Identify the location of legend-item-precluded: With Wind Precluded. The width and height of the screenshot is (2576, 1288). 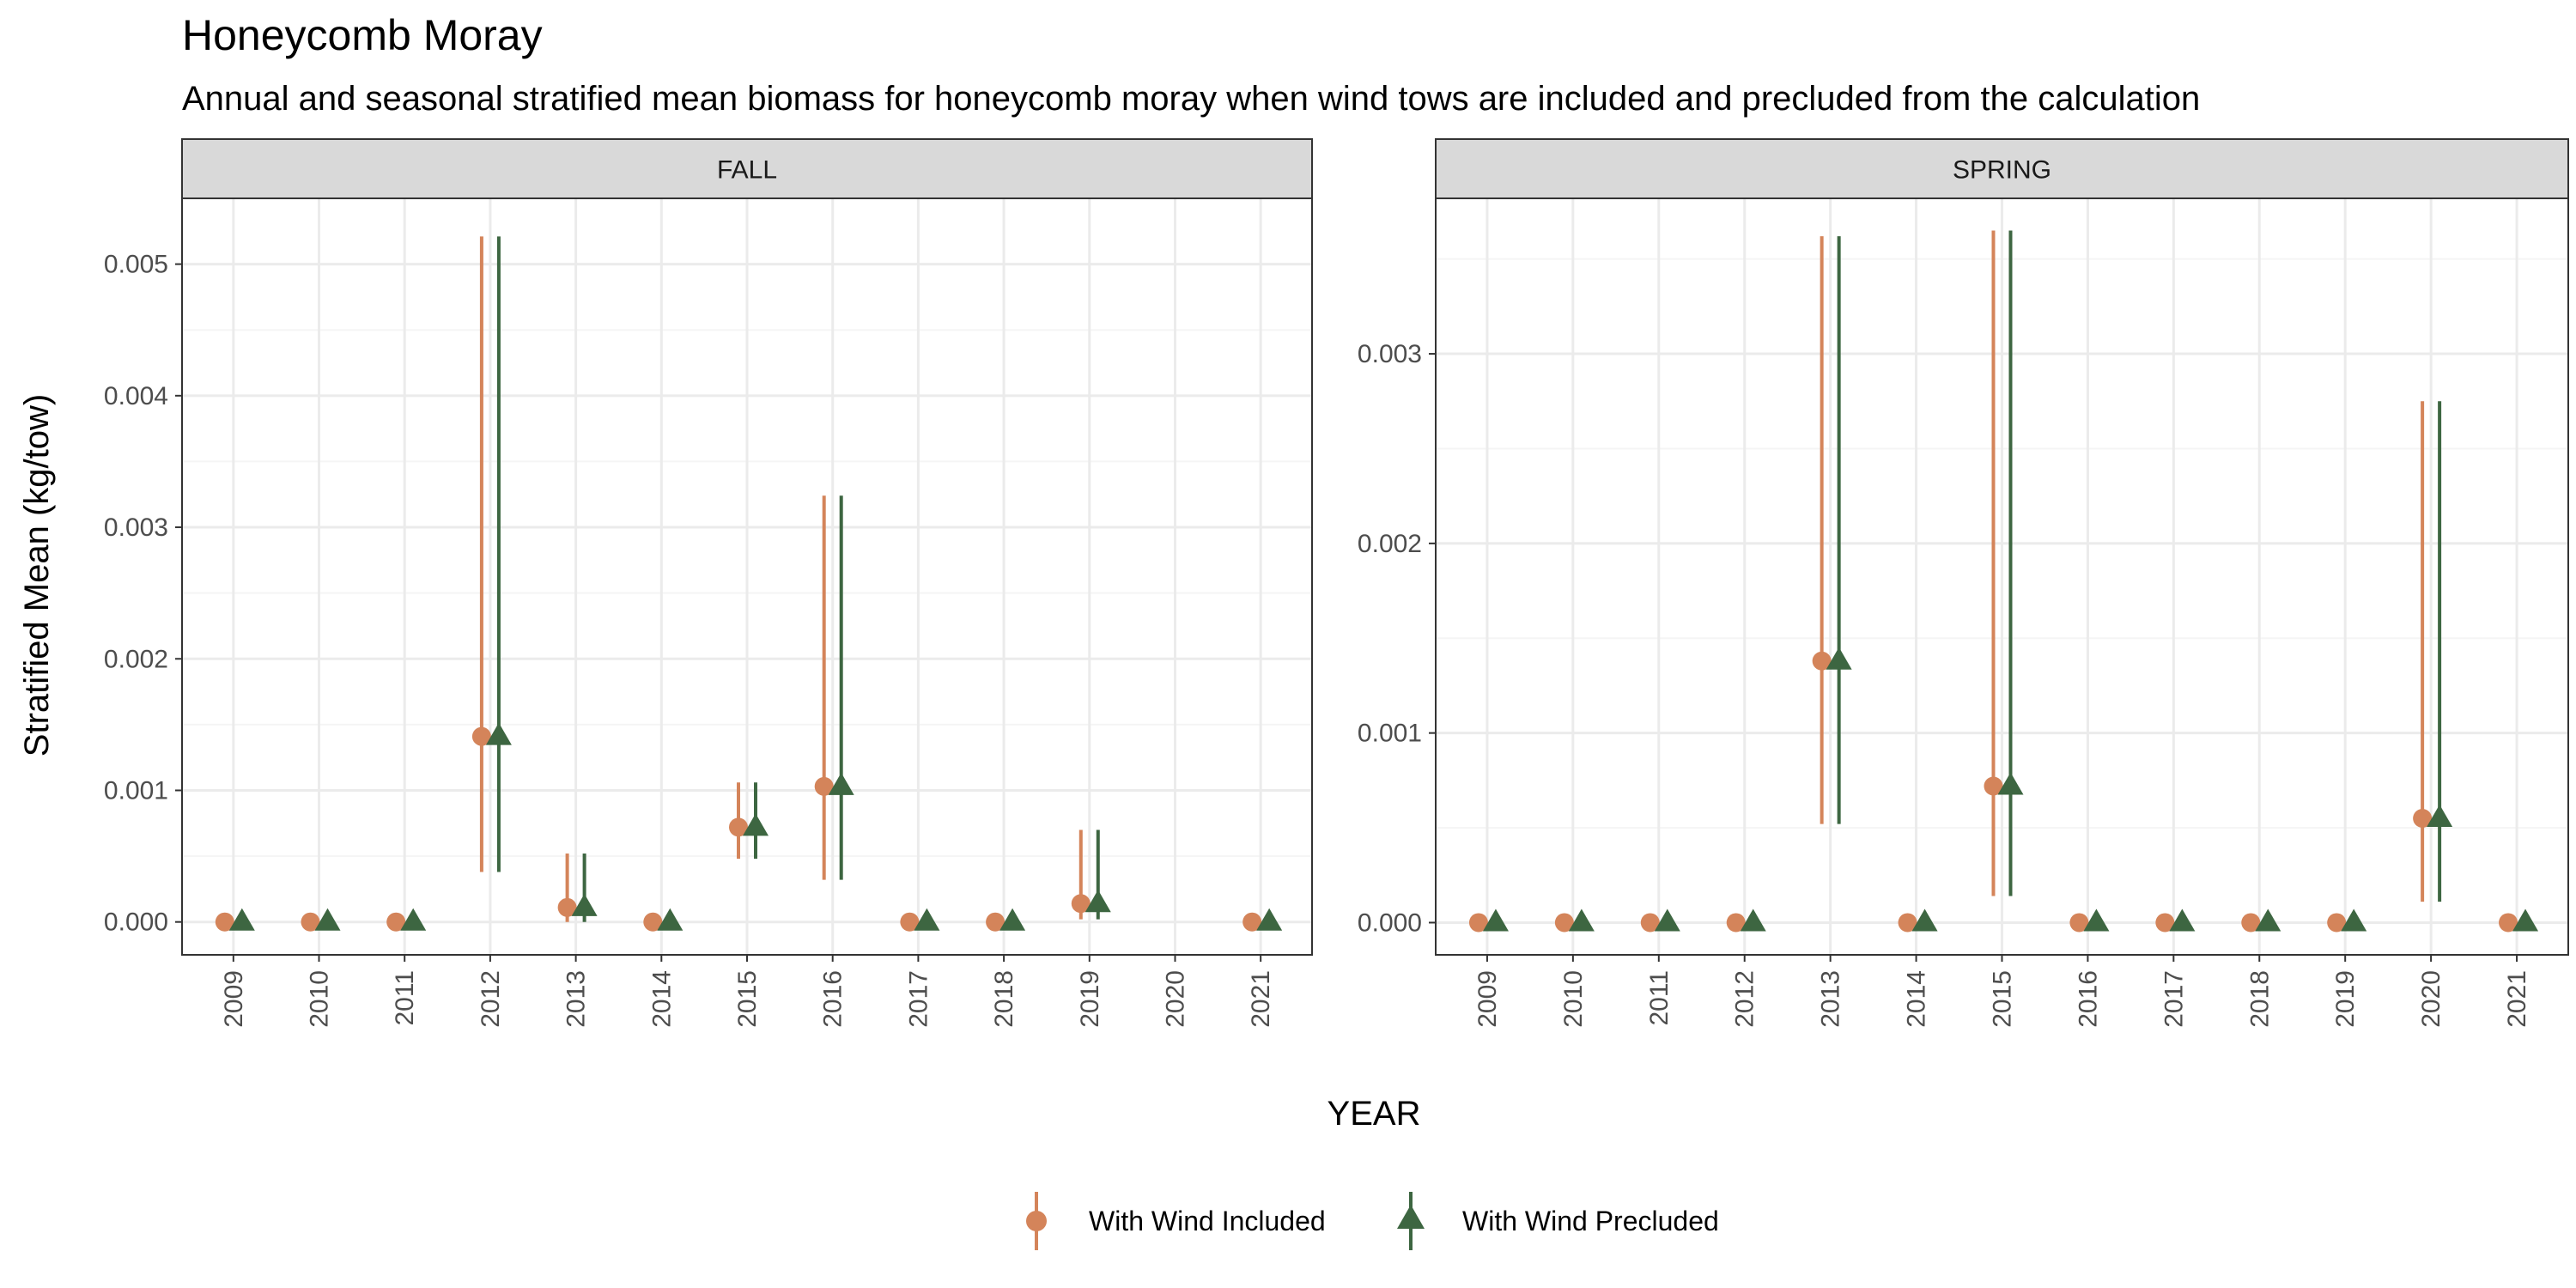
(1558, 1221).